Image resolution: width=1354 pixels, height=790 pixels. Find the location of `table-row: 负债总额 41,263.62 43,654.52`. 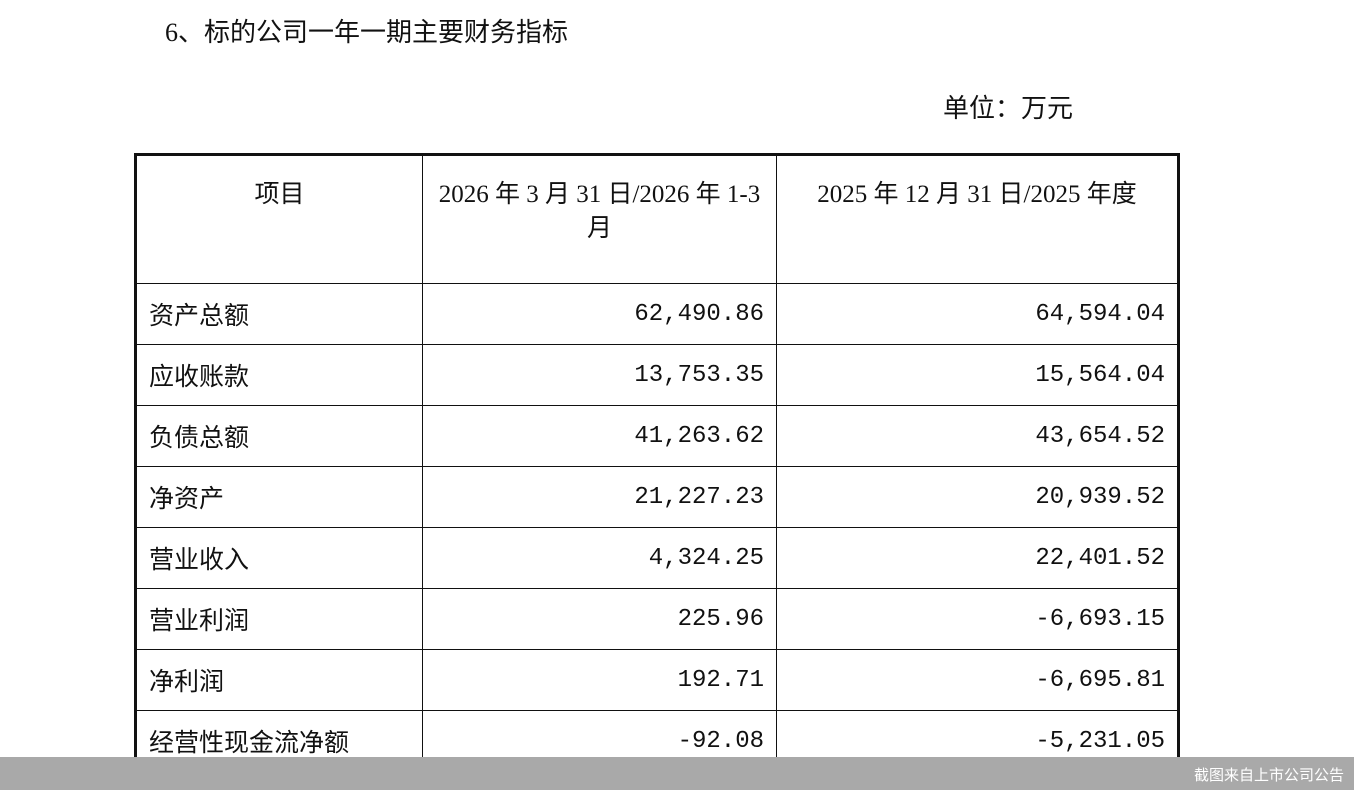

table-row: 负债总额 41,263.62 43,654.52 is located at coordinates (657, 436).